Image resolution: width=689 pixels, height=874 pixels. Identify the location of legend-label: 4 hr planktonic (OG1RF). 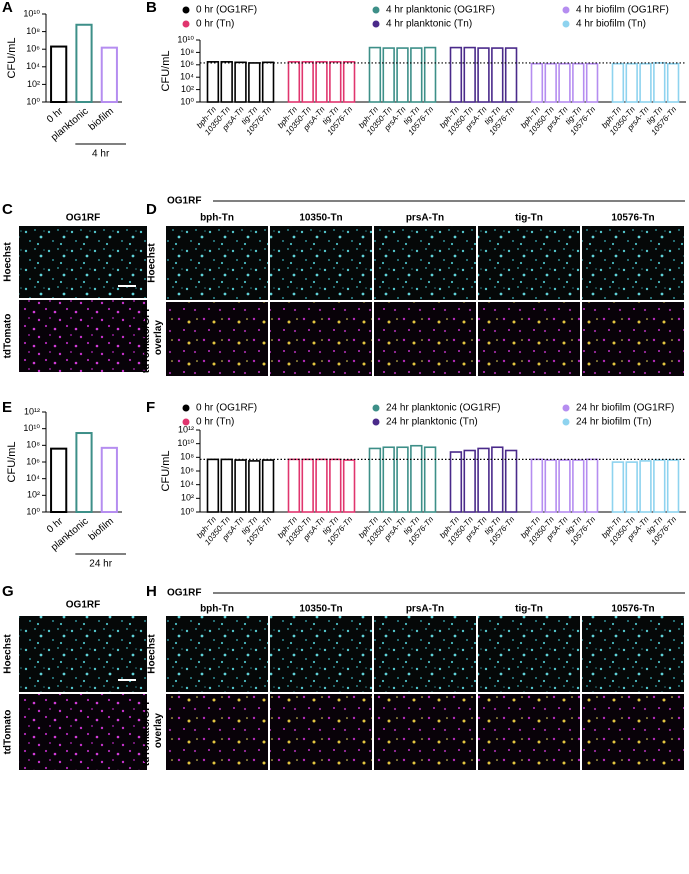
(440, 10).